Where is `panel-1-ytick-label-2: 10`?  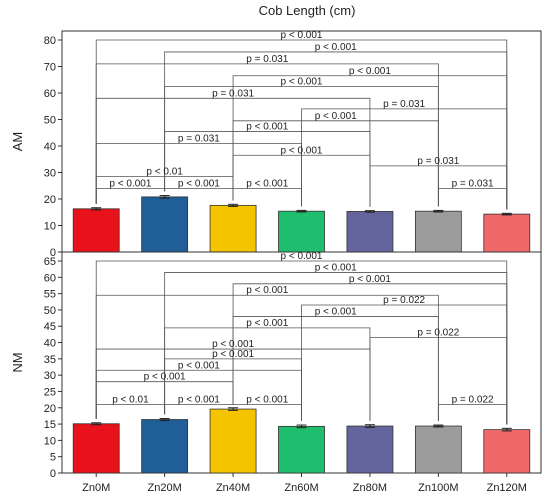 panel-1-ytick-label-2: 10 is located at coordinates (50, 441).